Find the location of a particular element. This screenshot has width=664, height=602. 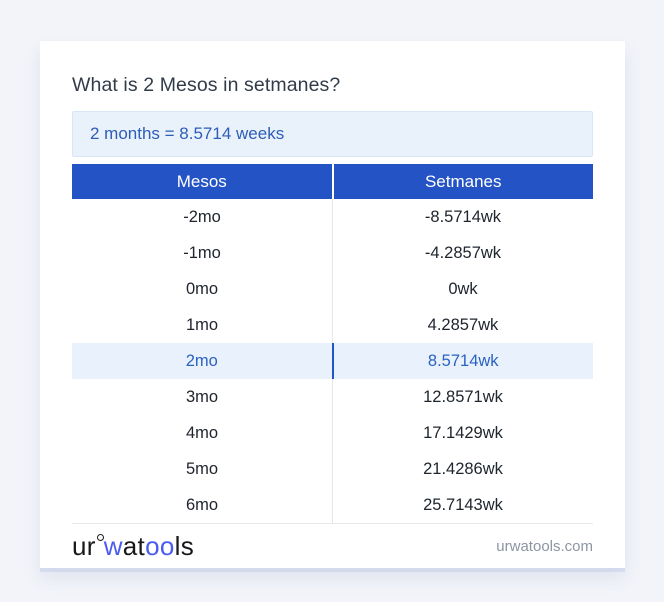

table-row: 1mo 4.2857wk is located at coordinates (332, 325).